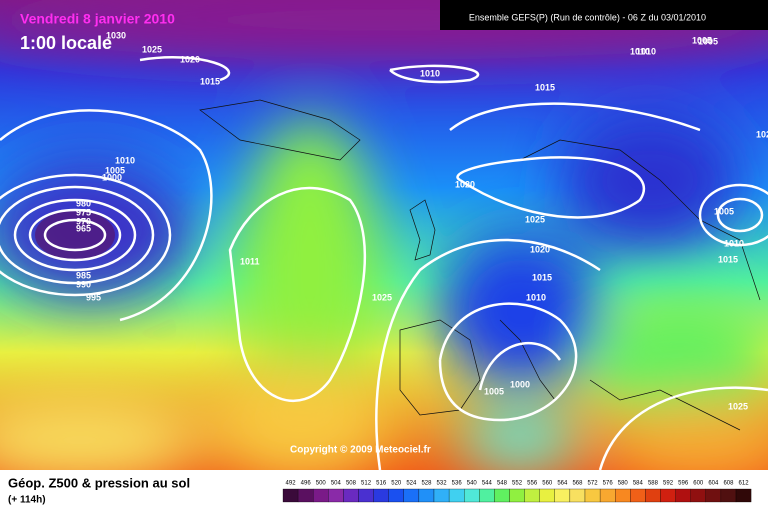 This screenshot has width=768, height=512. What do you see at coordinates (306, 484) in the screenshot?
I see `legend-label: 496` at bounding box center [306, 484].